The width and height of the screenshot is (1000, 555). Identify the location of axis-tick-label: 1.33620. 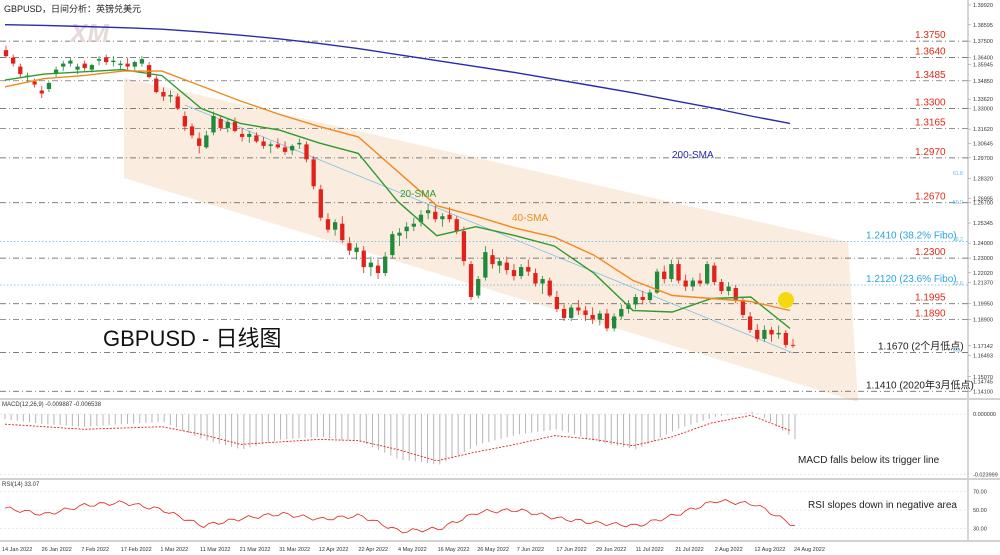
(983, 100).